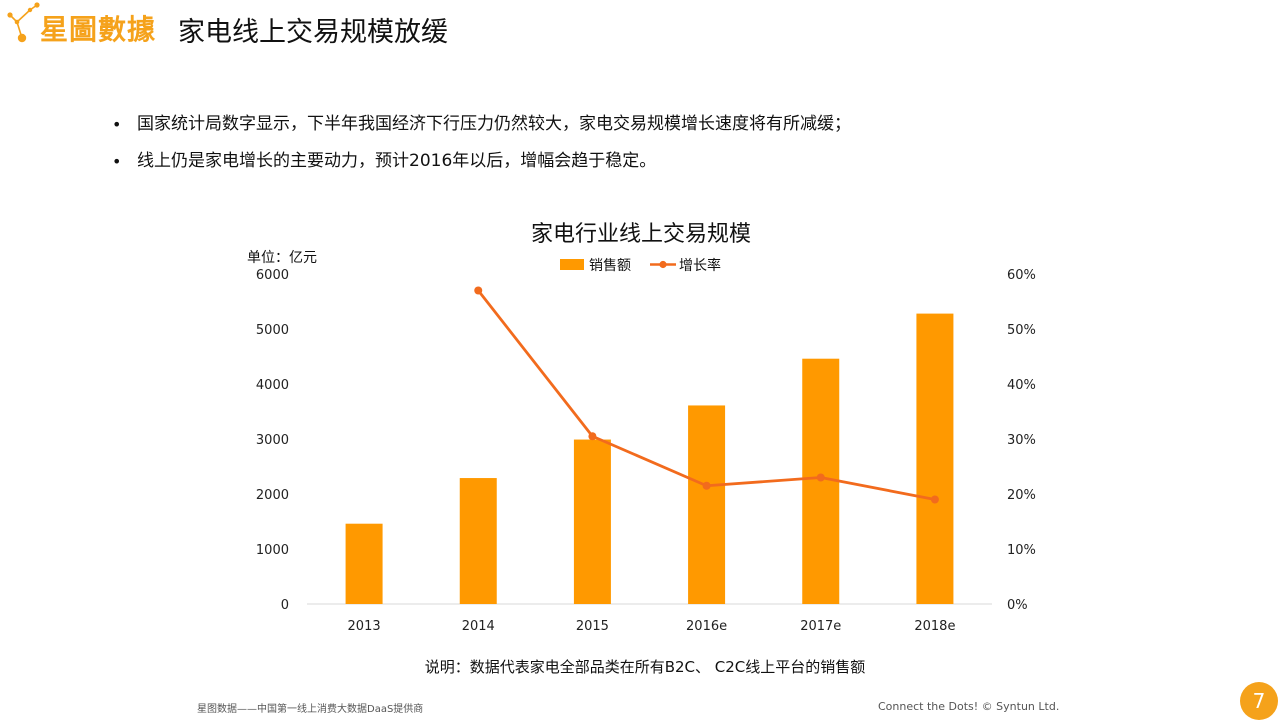 The image size is (1280, 720). I want to click on y-left-axis: 0 1000 2000 3000 4000 5000 6000, so click(272, 440).